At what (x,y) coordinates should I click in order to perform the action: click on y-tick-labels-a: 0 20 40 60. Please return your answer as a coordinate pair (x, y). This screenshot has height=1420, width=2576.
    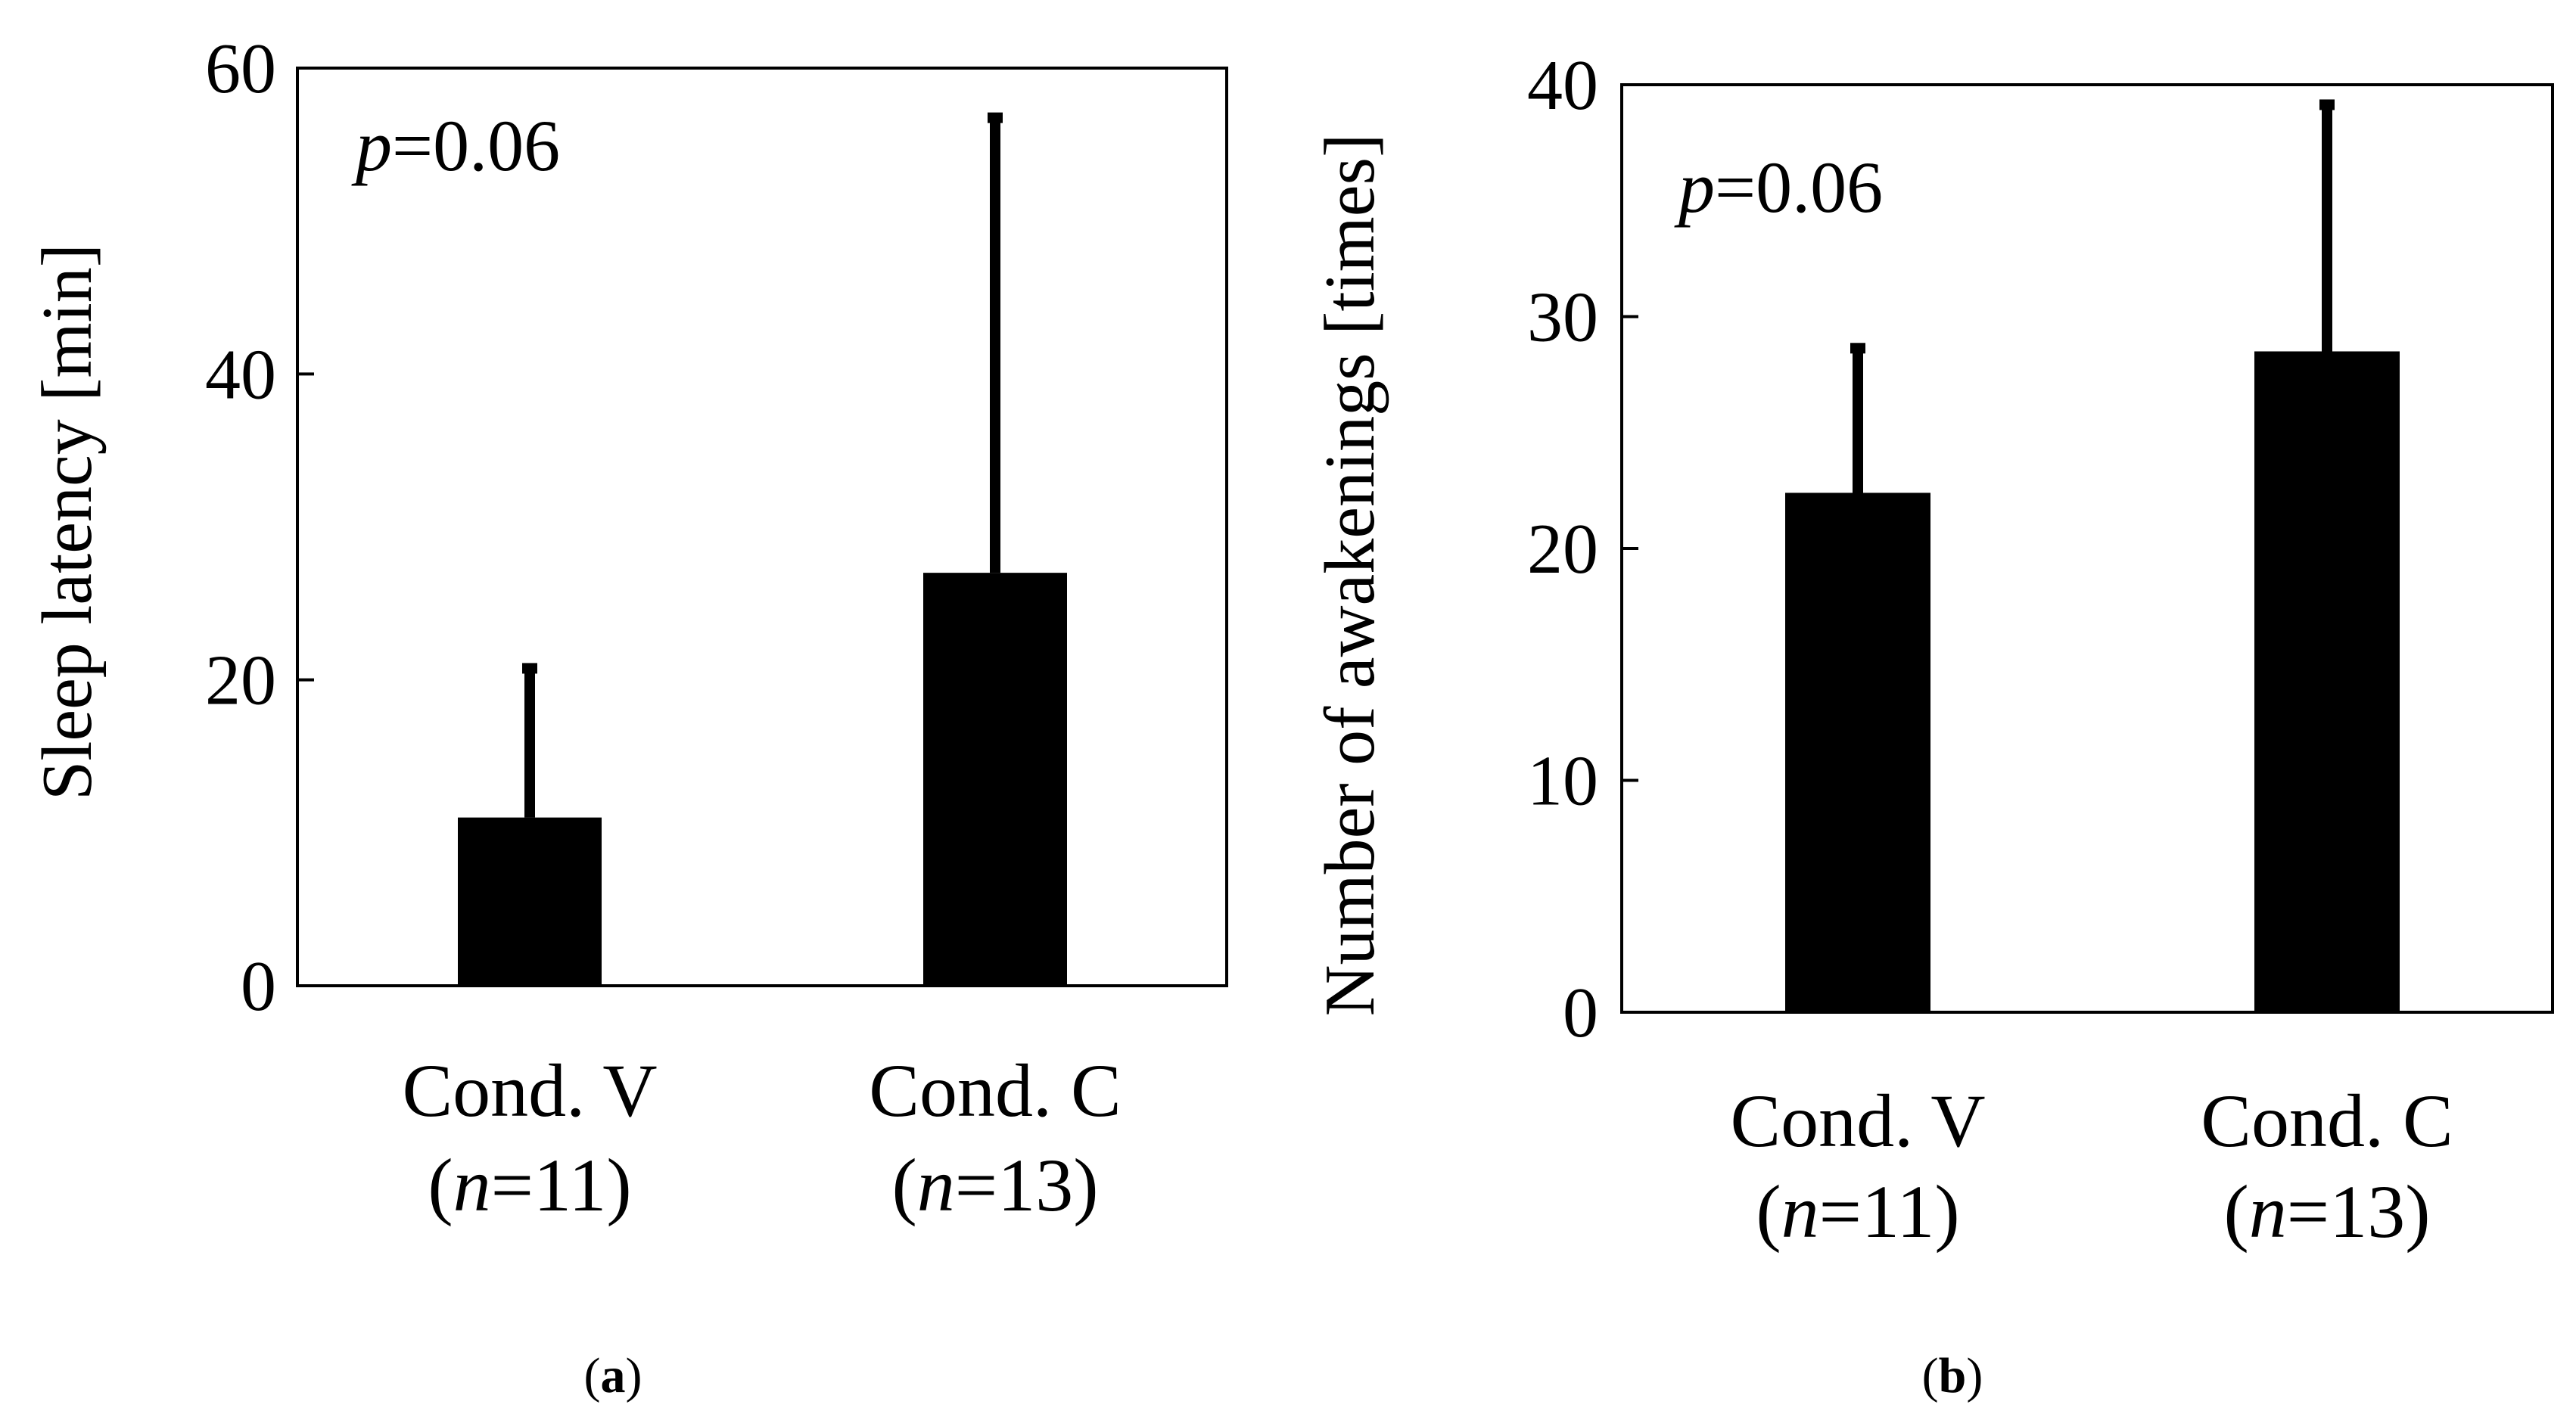
    Looking at the image, I should click on (241, 528).